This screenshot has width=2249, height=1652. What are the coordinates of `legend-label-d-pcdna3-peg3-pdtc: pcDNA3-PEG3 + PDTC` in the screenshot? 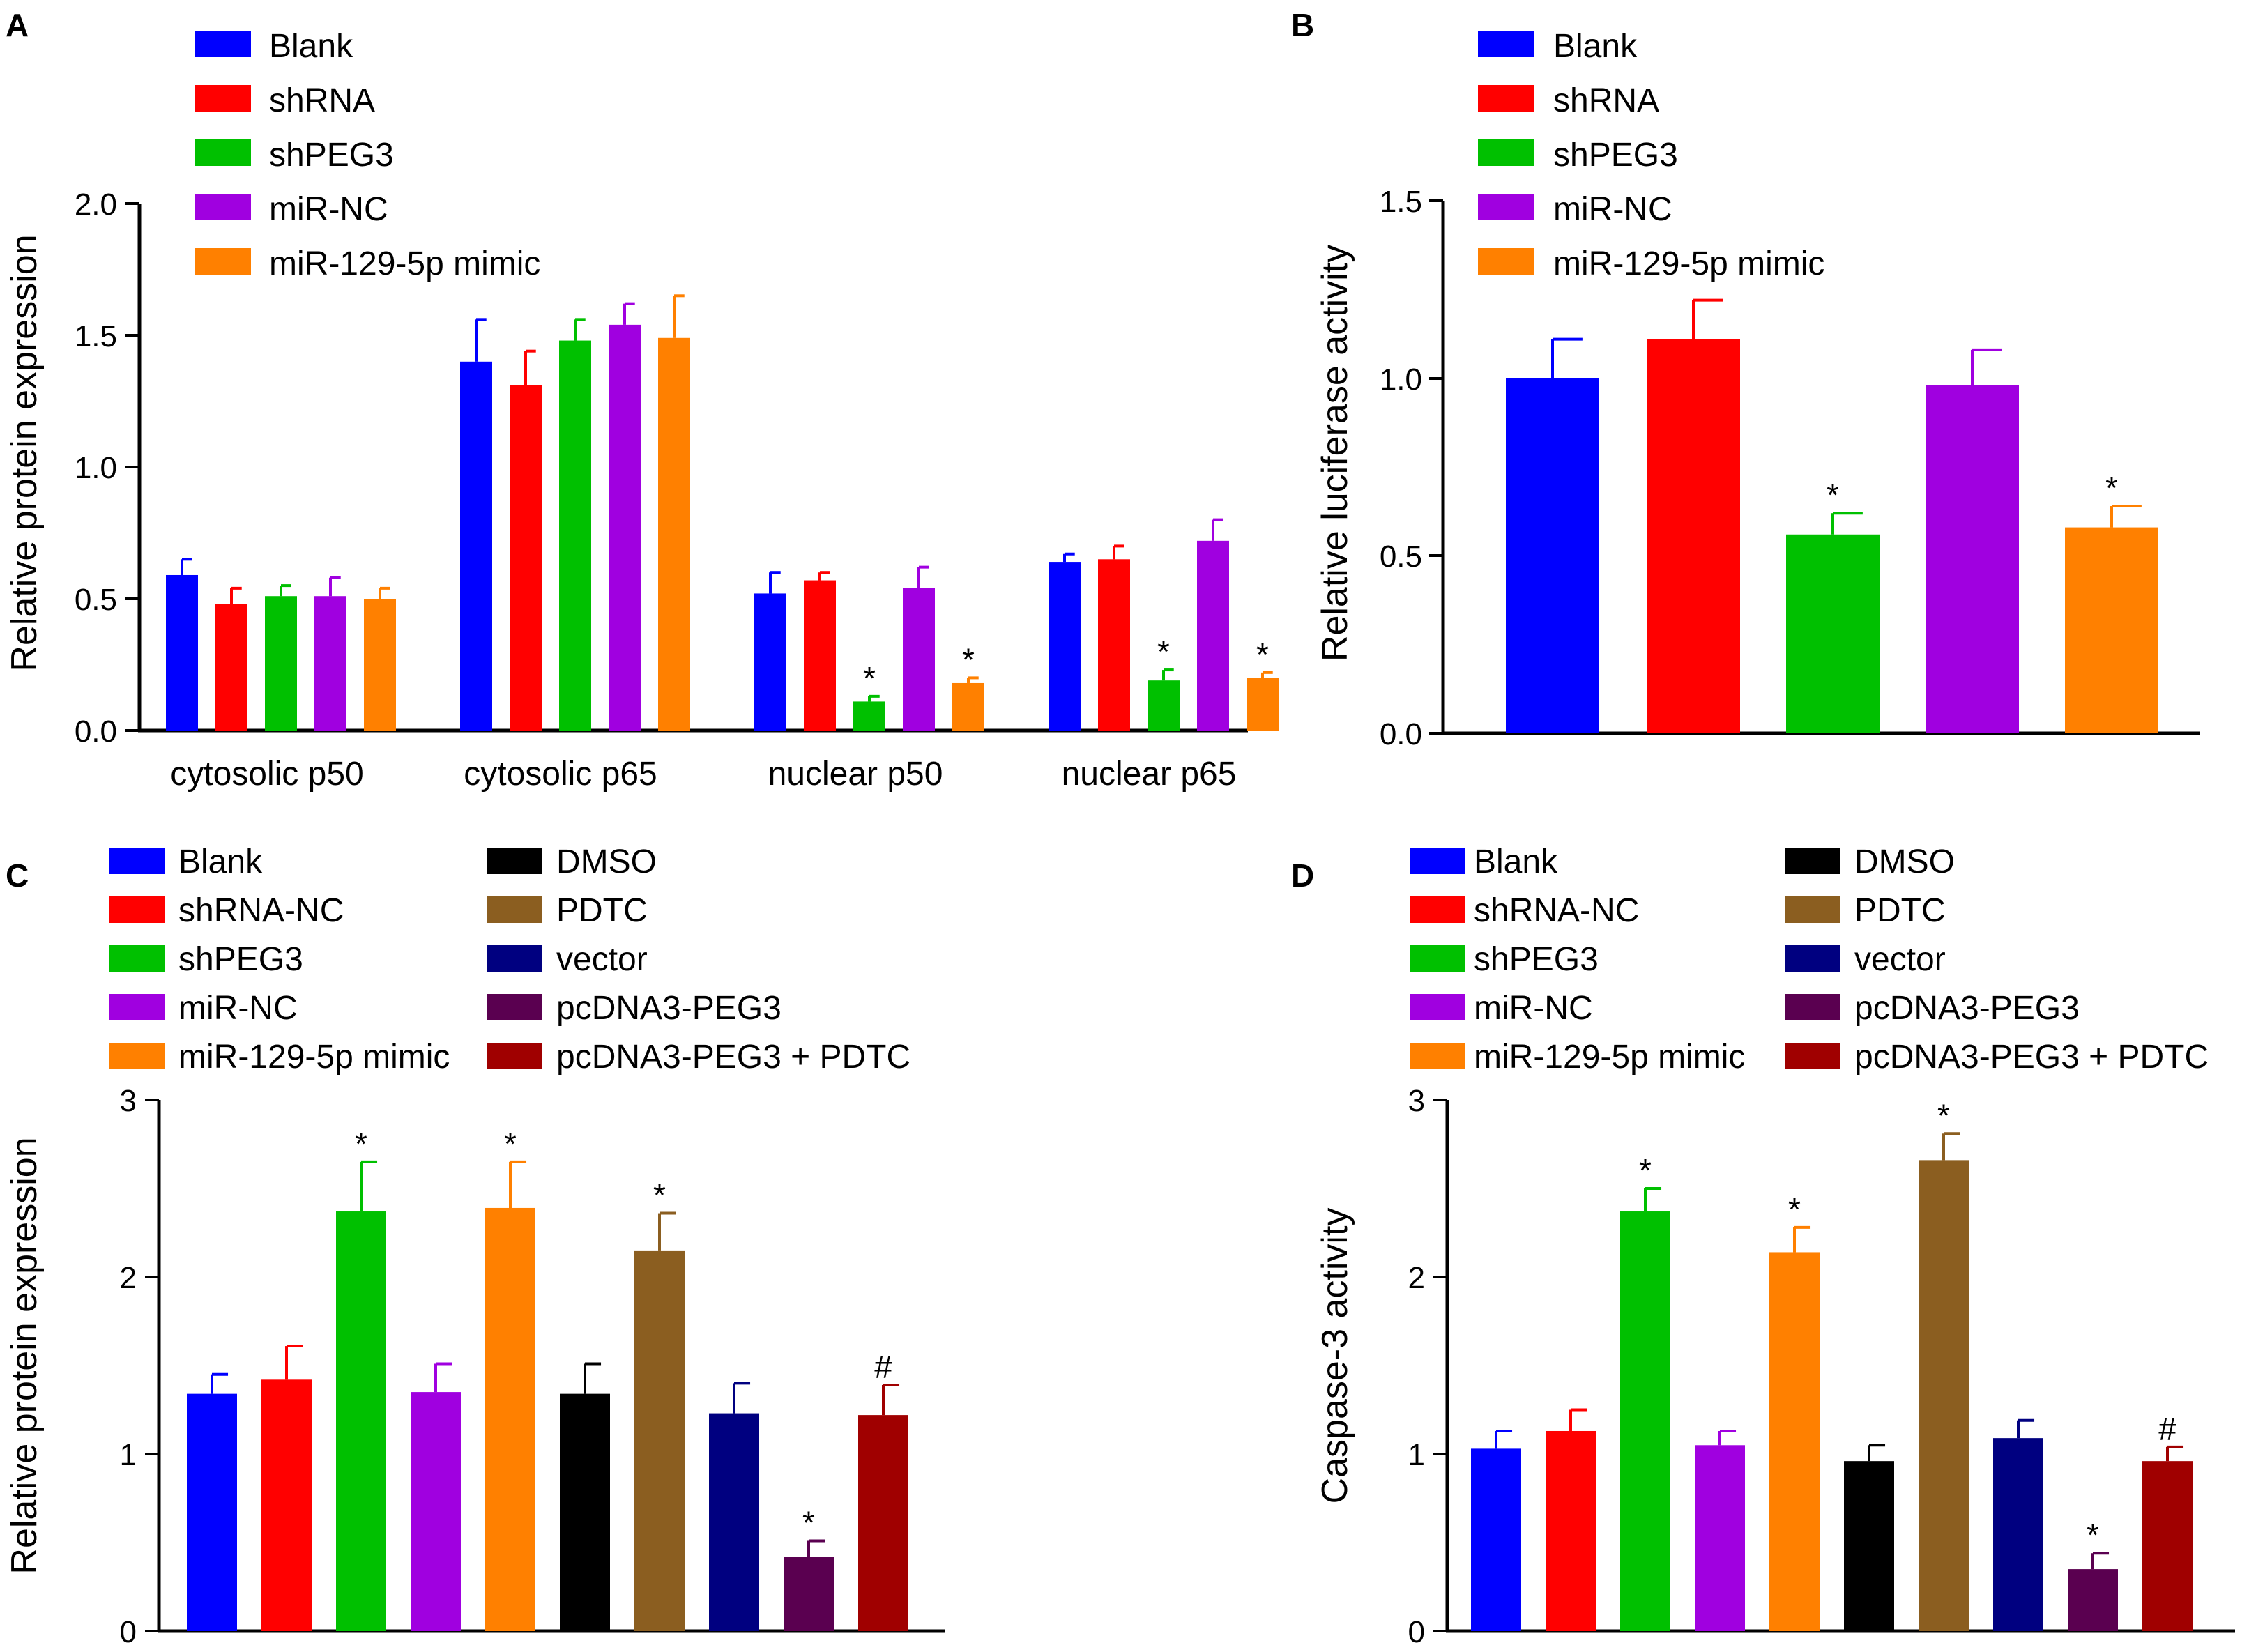 It's located at (2031, 1057).